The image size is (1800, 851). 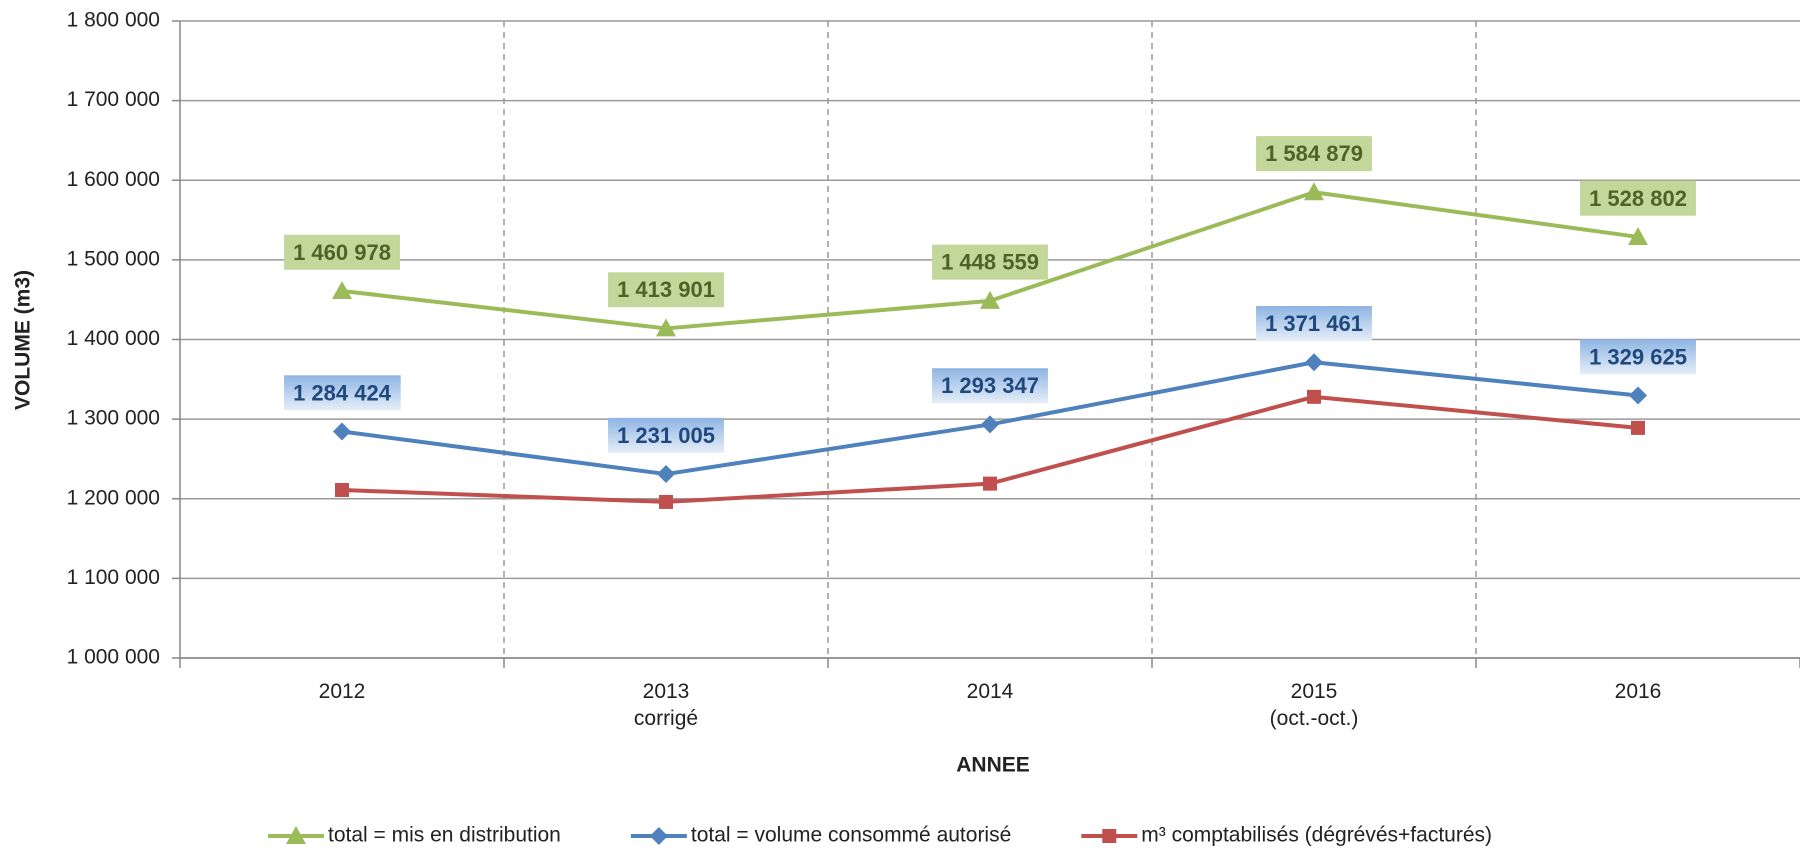 What do you see at coordinates (1638, 691) in the screenshot?
I see `x-tick-label: 2016` at bounding box center [1638, 691].